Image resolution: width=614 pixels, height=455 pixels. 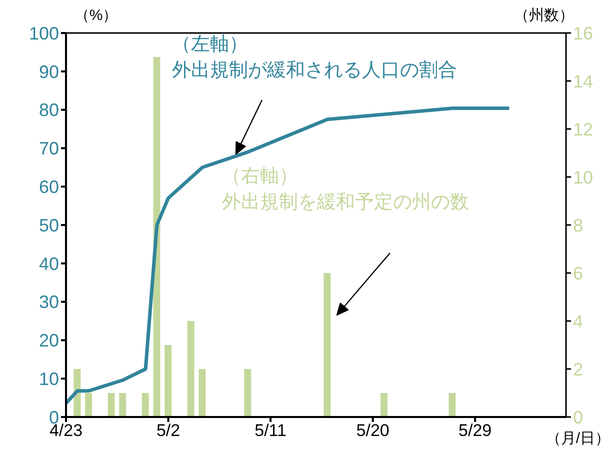 What do you see at coordinates (314, 57) in the screenshot?
I see `annotation: （左軸）外出規制が緩和される人口の割合` at bounding box center [314, 57].